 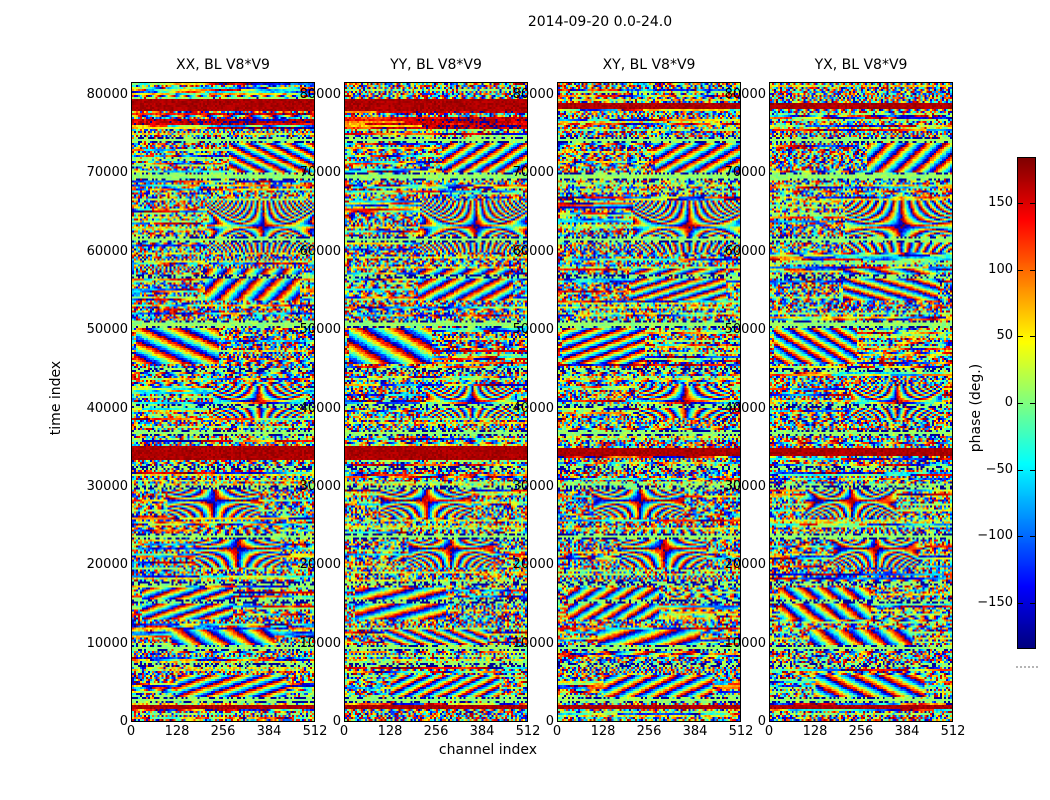 What do you see at coordinates (999, 469) in the screenshot?
I see `colorbar-tick-label: −50` at bounding box center [999, 469].